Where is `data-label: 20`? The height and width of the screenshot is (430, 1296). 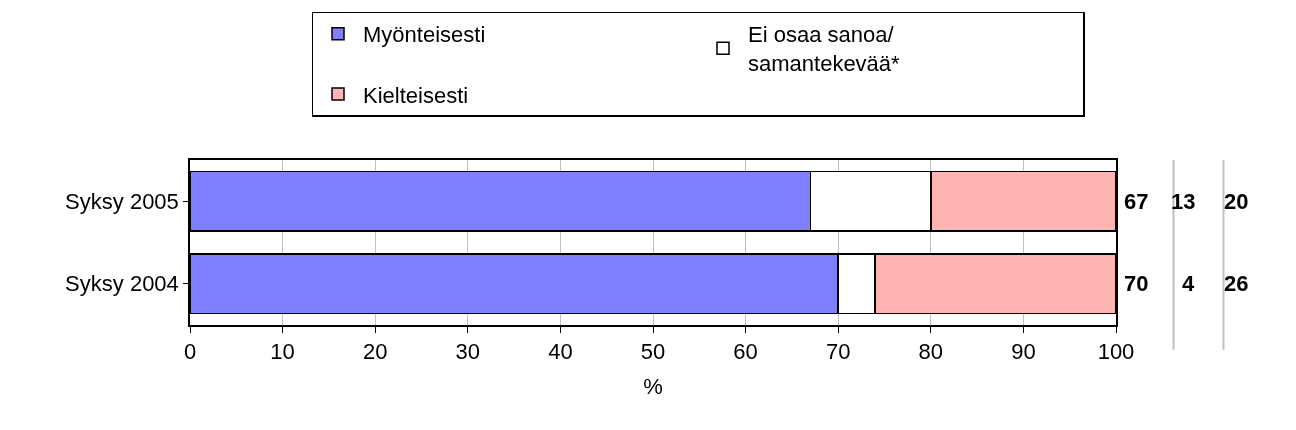
data-label: 20 is located at coordinates (1236, 201).